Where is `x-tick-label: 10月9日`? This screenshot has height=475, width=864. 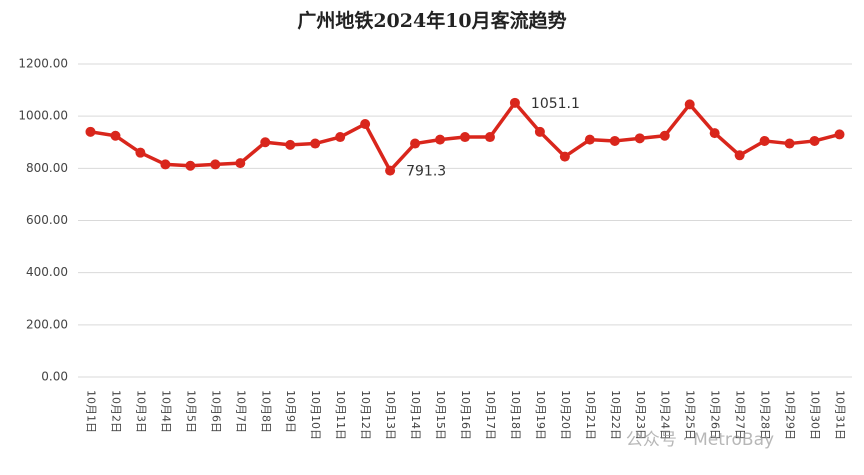 x-tick-label: 10月9日 is located at coordinates (290, 411).